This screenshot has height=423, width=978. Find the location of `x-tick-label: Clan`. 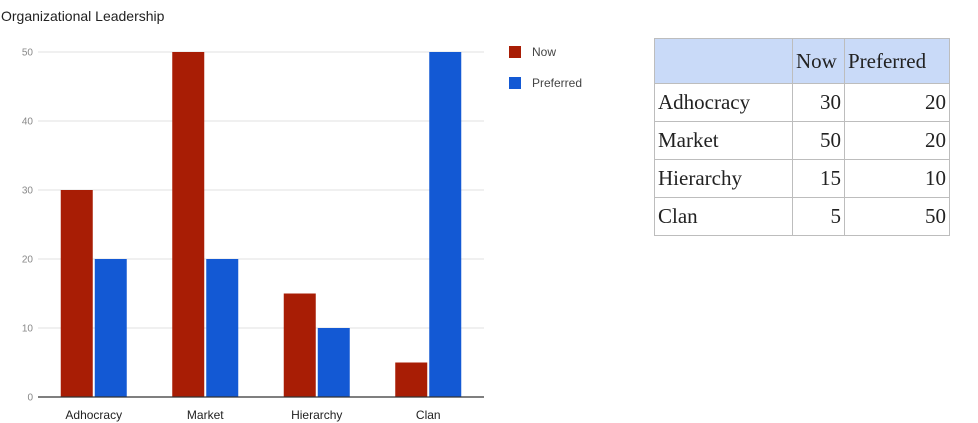

x-tick-label: Clan is located at coordinates (428, 415).